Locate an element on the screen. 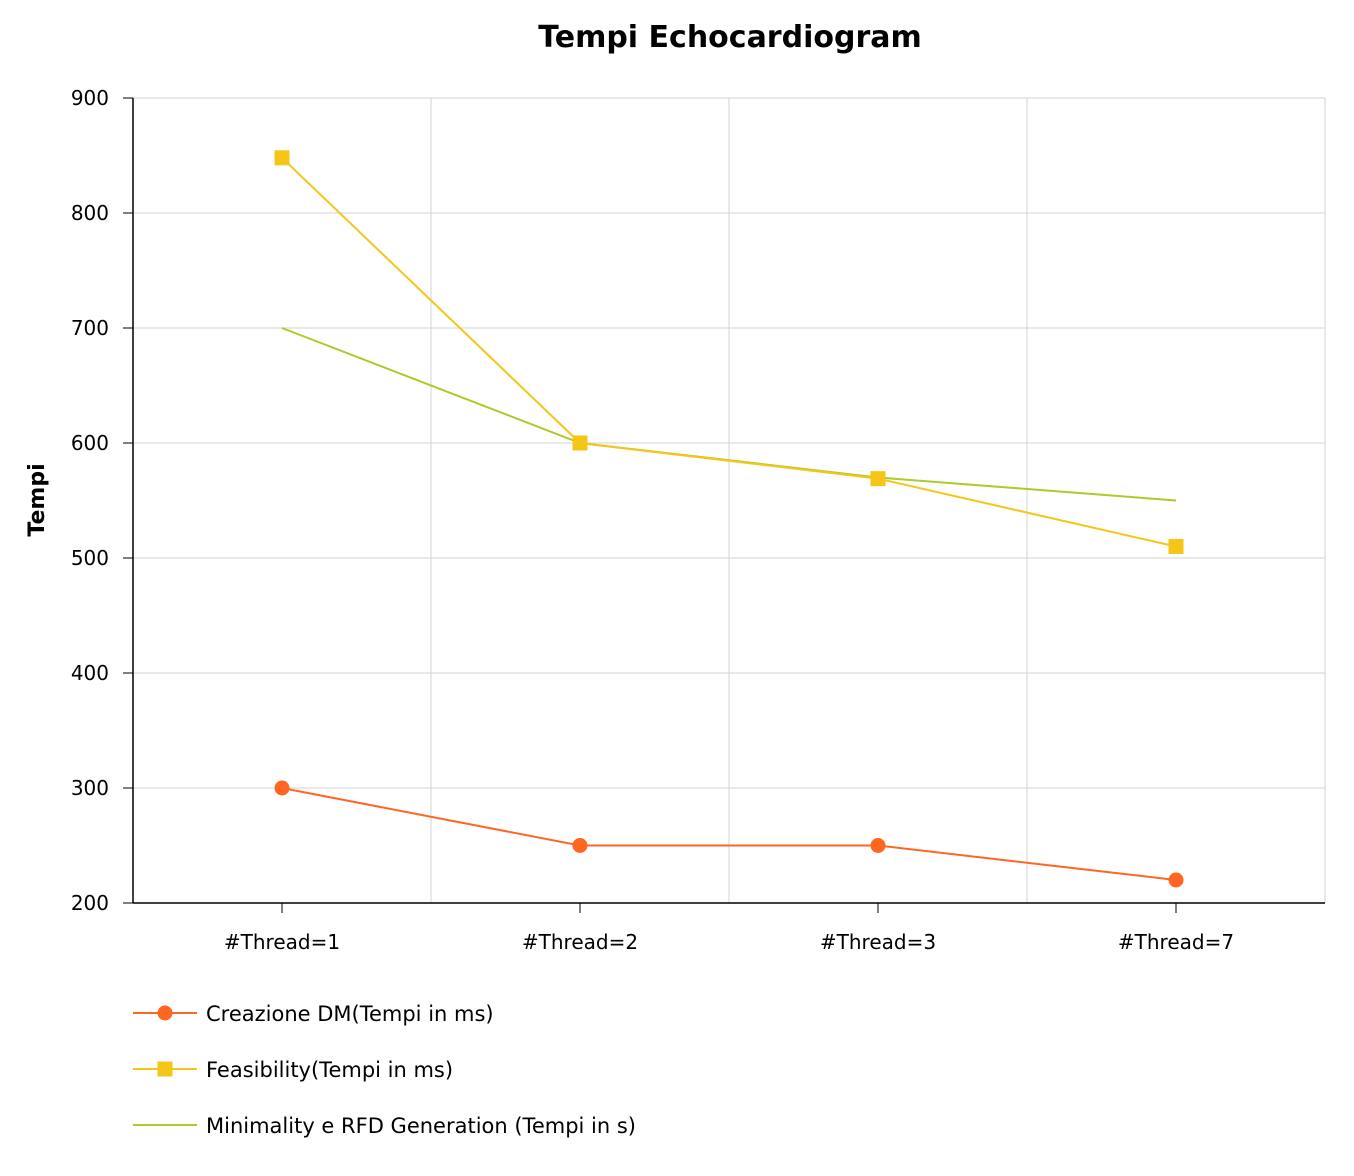 The height and width of the screenshot is (1176, 1354). series-line is located at coordinates (729, 834).